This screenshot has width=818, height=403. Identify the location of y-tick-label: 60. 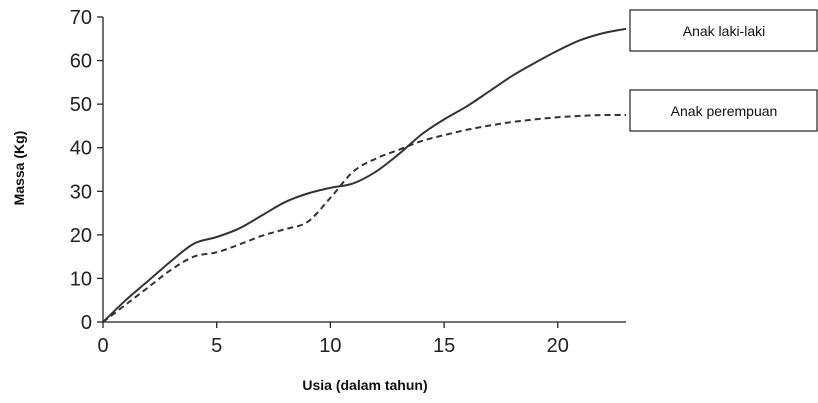
(81, 62).